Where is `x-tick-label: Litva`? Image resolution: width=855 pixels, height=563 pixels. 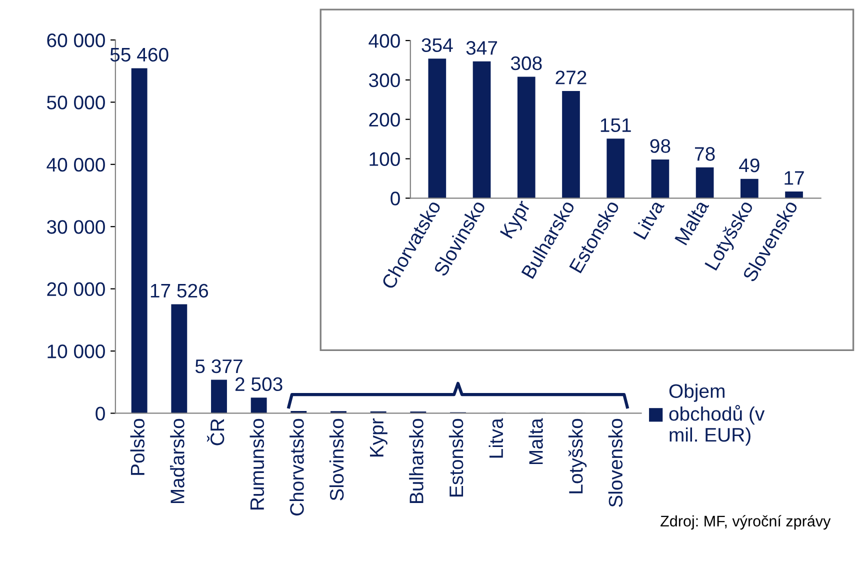 x-tick-label: Litva is located at coordinates (496, 438).